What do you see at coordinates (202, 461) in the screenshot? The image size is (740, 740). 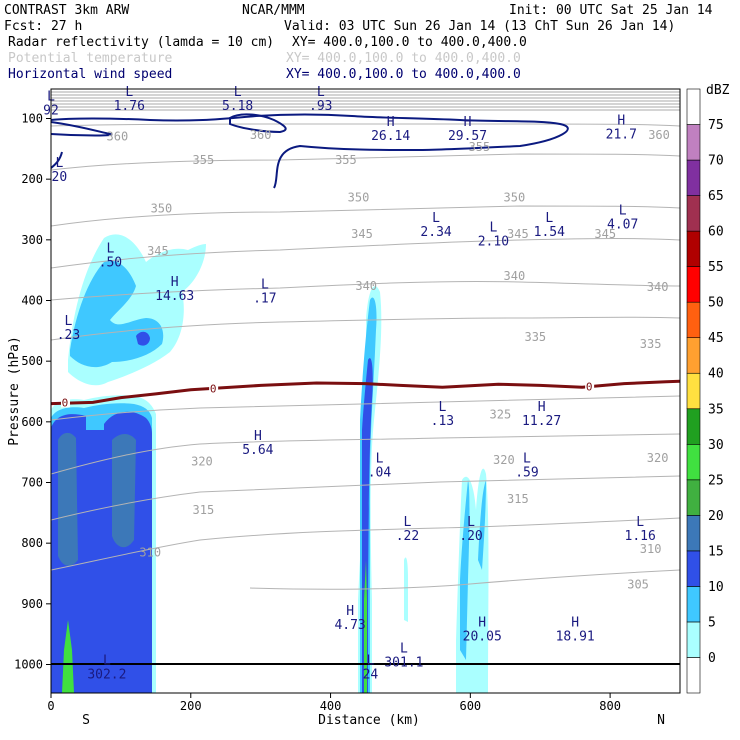 I see `theta-contour-label-320: 320` at bounding box center [202, 461].